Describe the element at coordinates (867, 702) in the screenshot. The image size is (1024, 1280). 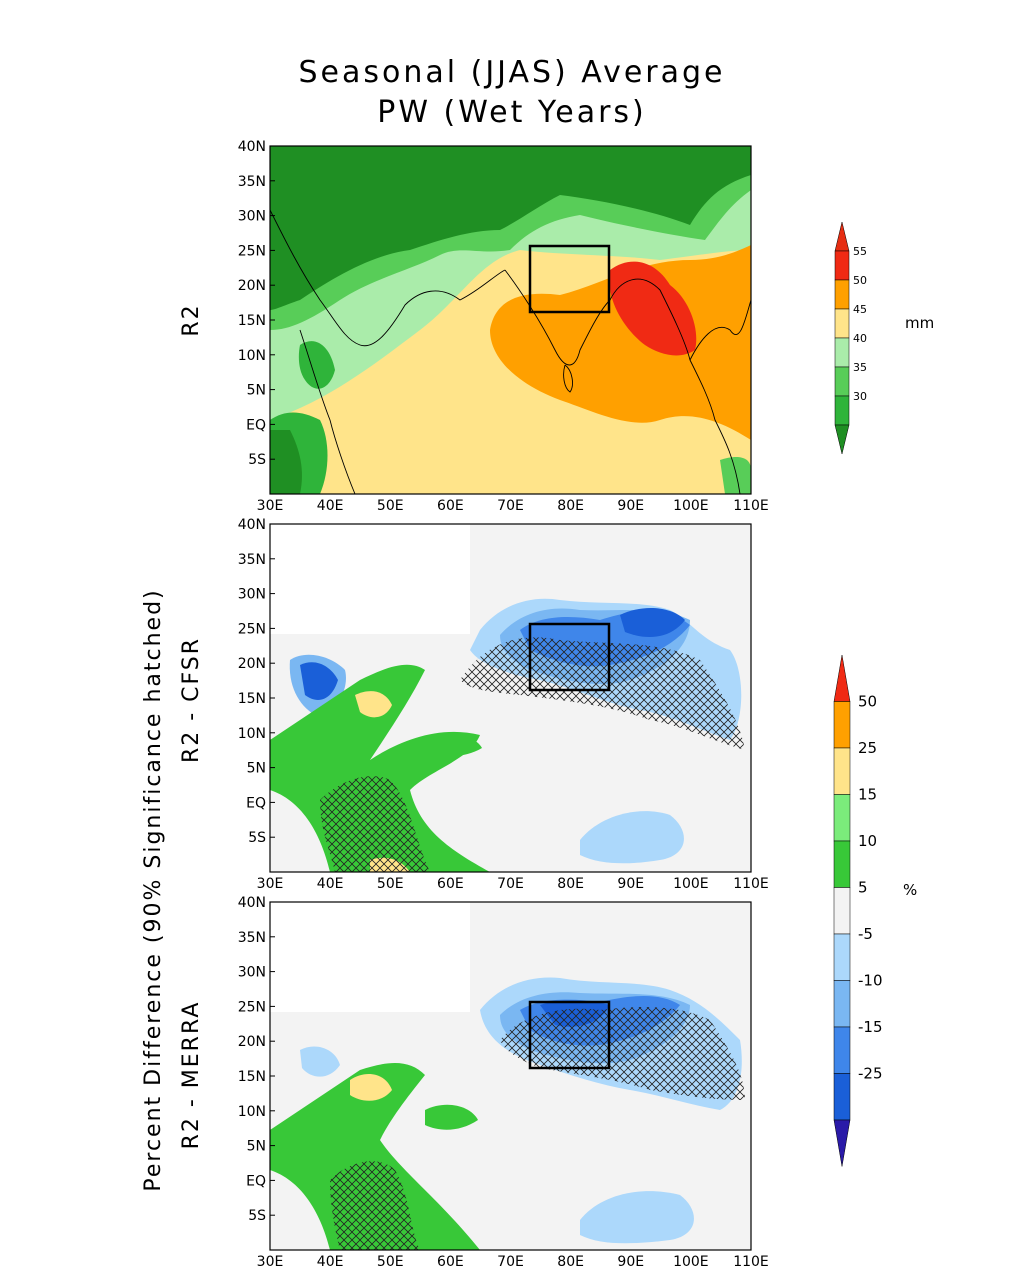
I see `colorbar-diff-tick: 50` at that location.